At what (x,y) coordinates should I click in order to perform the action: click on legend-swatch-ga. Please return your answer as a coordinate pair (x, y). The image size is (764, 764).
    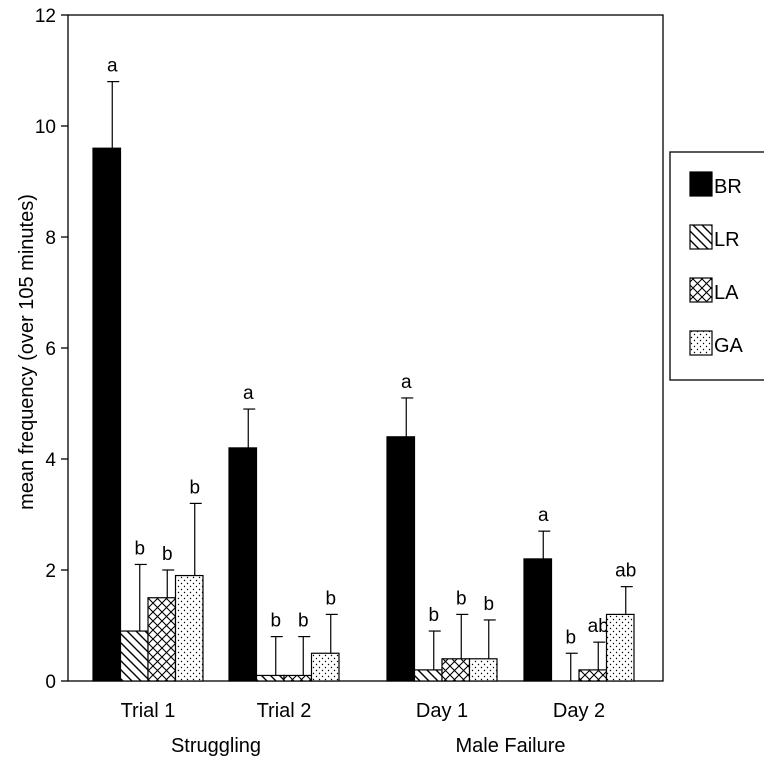
    Looking at the image, I should click on (701, 343).